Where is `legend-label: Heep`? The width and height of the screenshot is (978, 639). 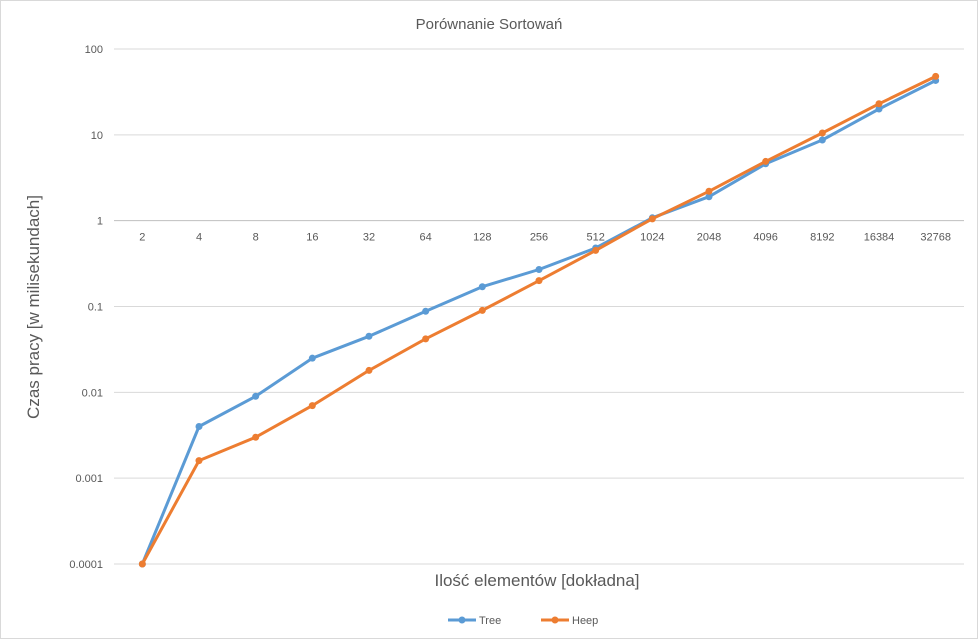
legend-label: Heep is located at coordinates (585, 621).